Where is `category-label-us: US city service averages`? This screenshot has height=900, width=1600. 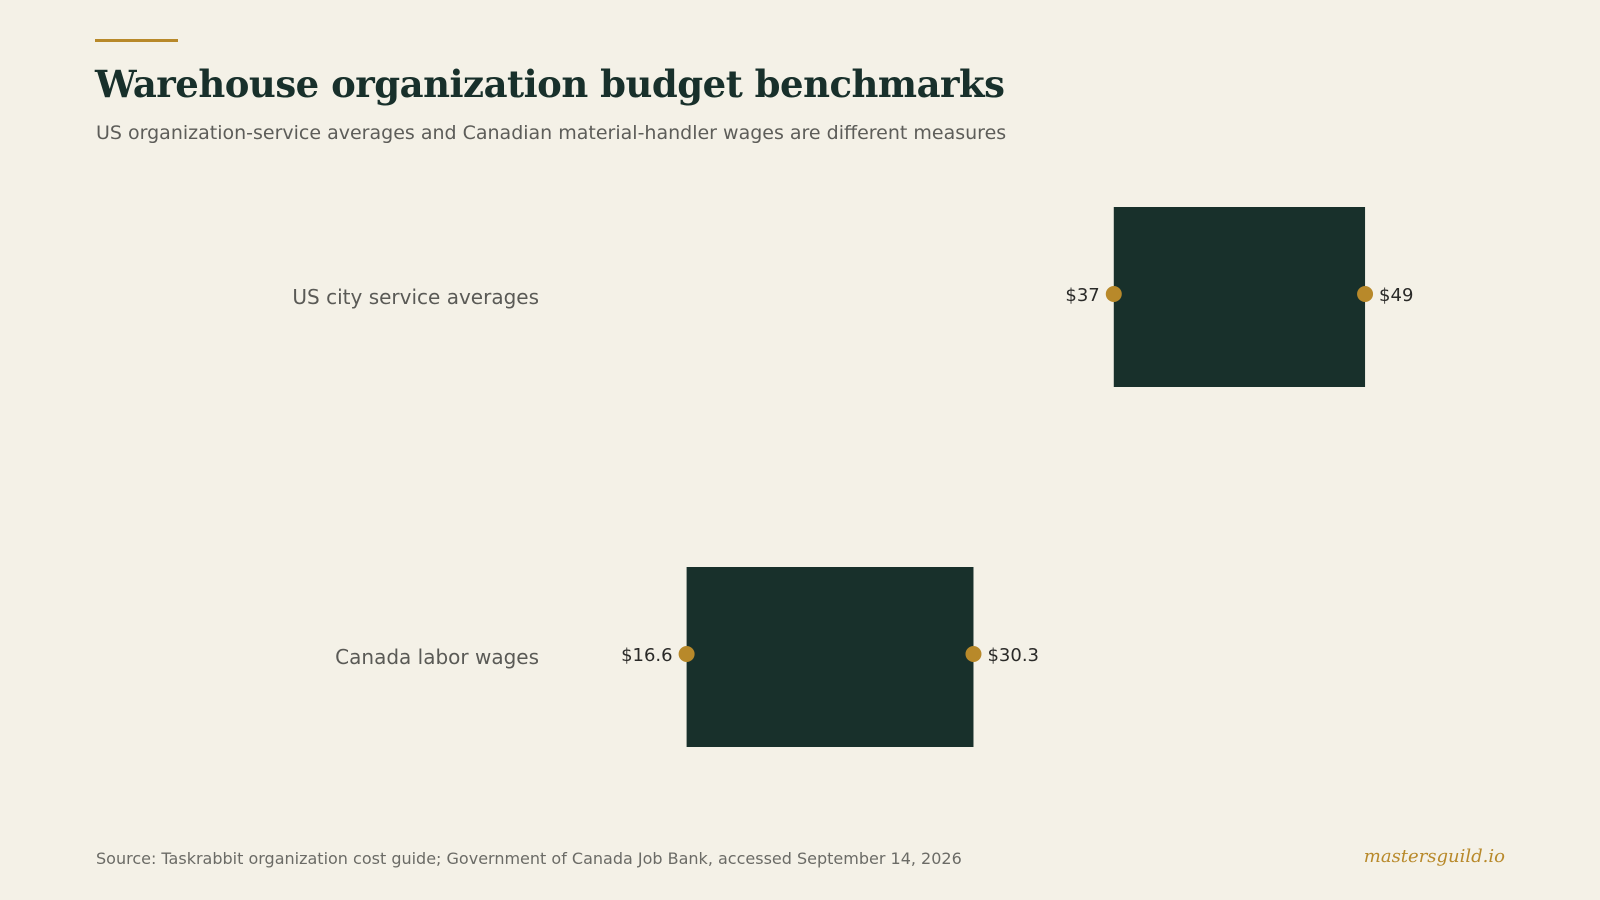 category-label-us: US city service averages is located at coordinates (415, 297).